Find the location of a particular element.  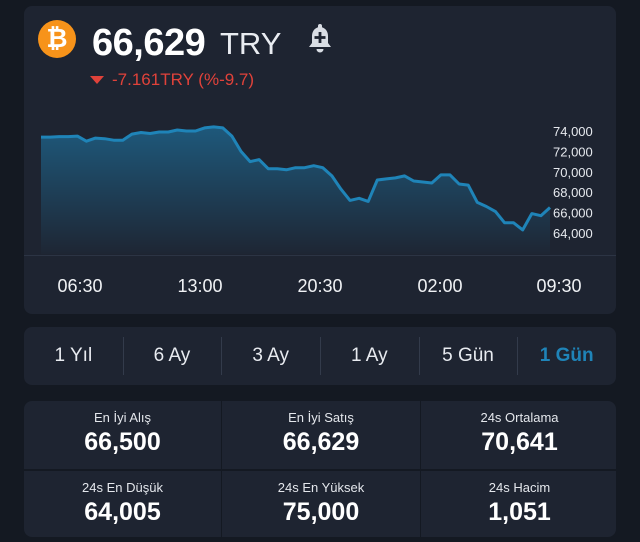

x-tick-label: 06:30 is located at coordinates (80, 286).